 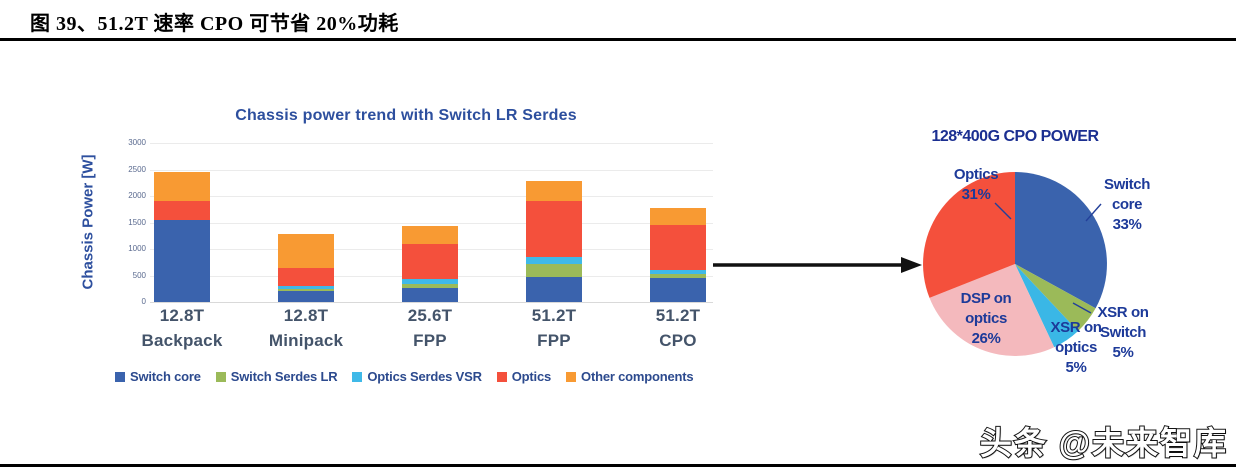 I want to click on pie-label-switch-core: Switch core 33%, so click(x=1127, y=204).